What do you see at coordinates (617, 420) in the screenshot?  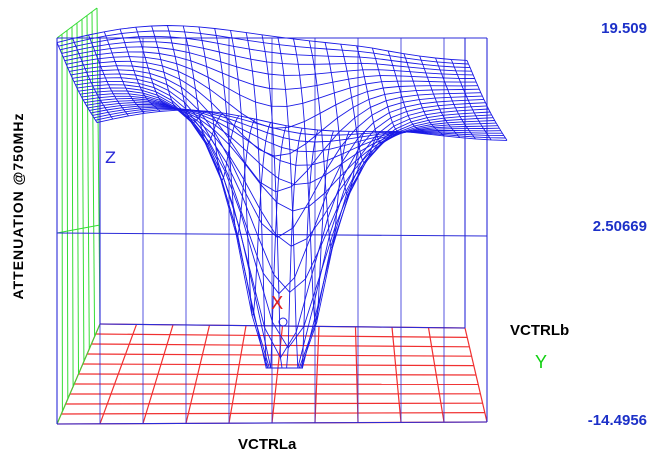 I see `z-tick-min: -14.4956` at bounding box center [617, 420].